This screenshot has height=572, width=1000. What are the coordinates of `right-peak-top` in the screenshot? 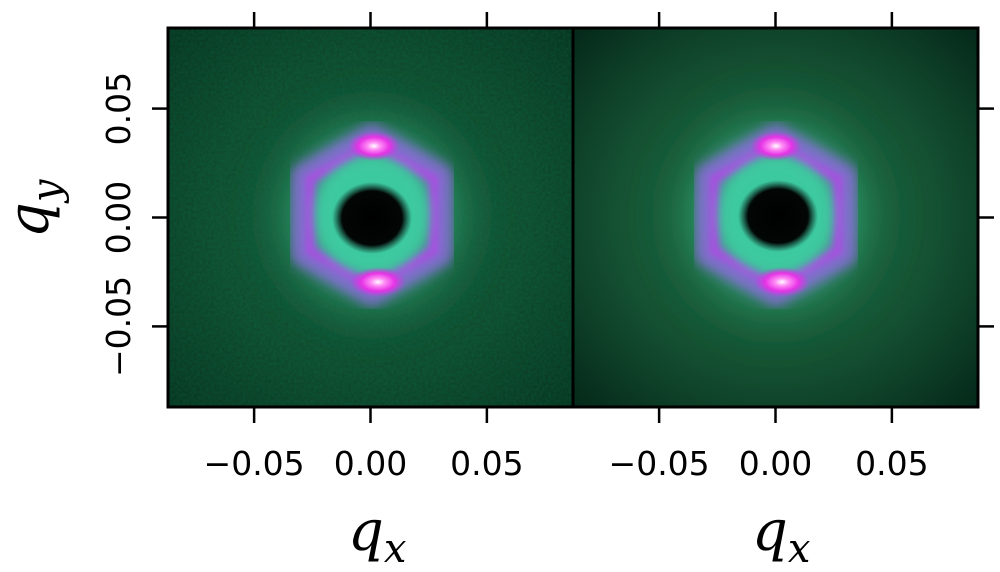 It's located at (776, 146).